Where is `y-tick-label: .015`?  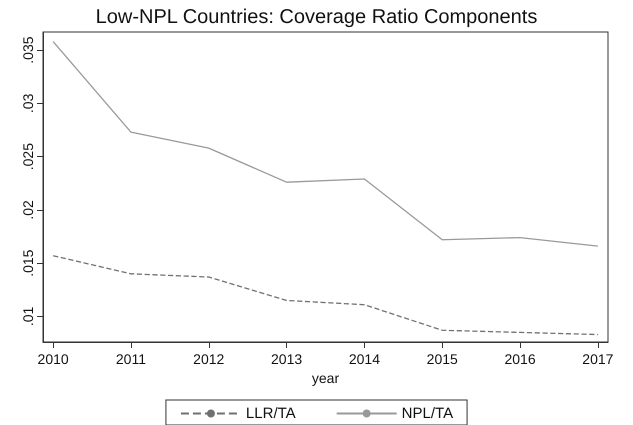 y-tick-label: .015 is located at coordinates (28, 263).